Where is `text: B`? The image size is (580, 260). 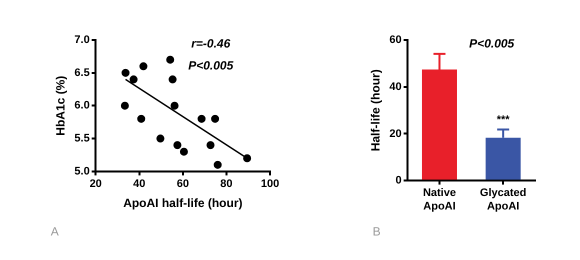 text: B is located at coordinates (376, 231).